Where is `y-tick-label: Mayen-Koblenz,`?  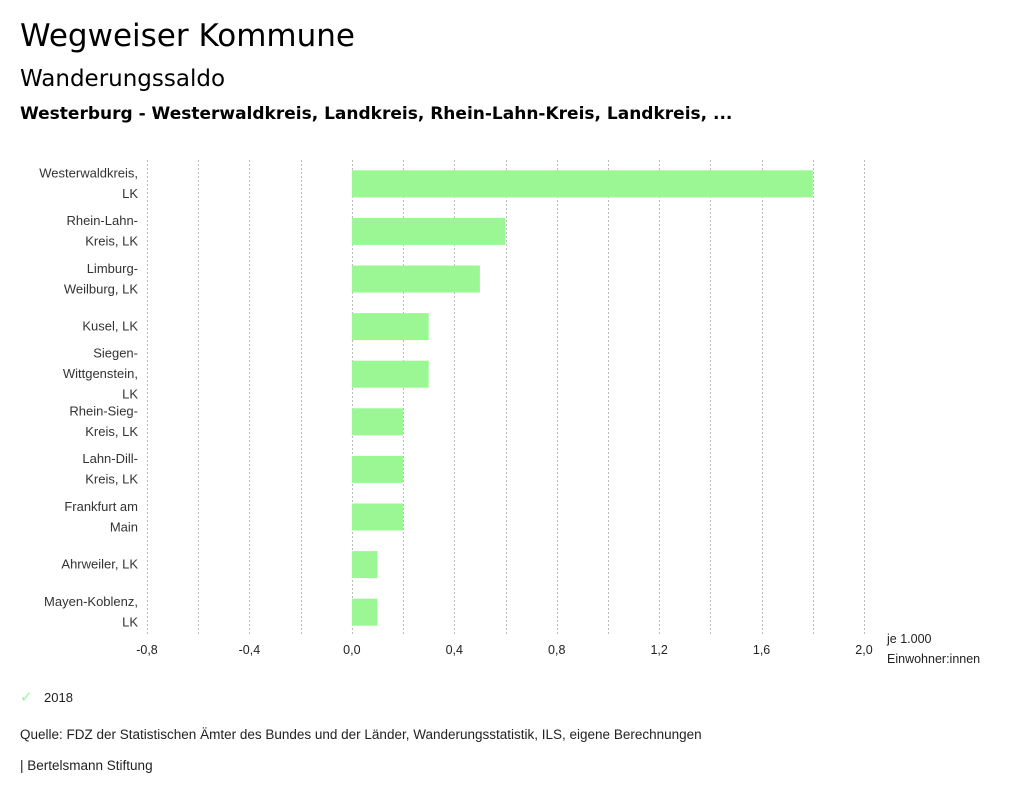 y-tick-label: Mayen-Koblenz, is located at coordinates (91, 601).